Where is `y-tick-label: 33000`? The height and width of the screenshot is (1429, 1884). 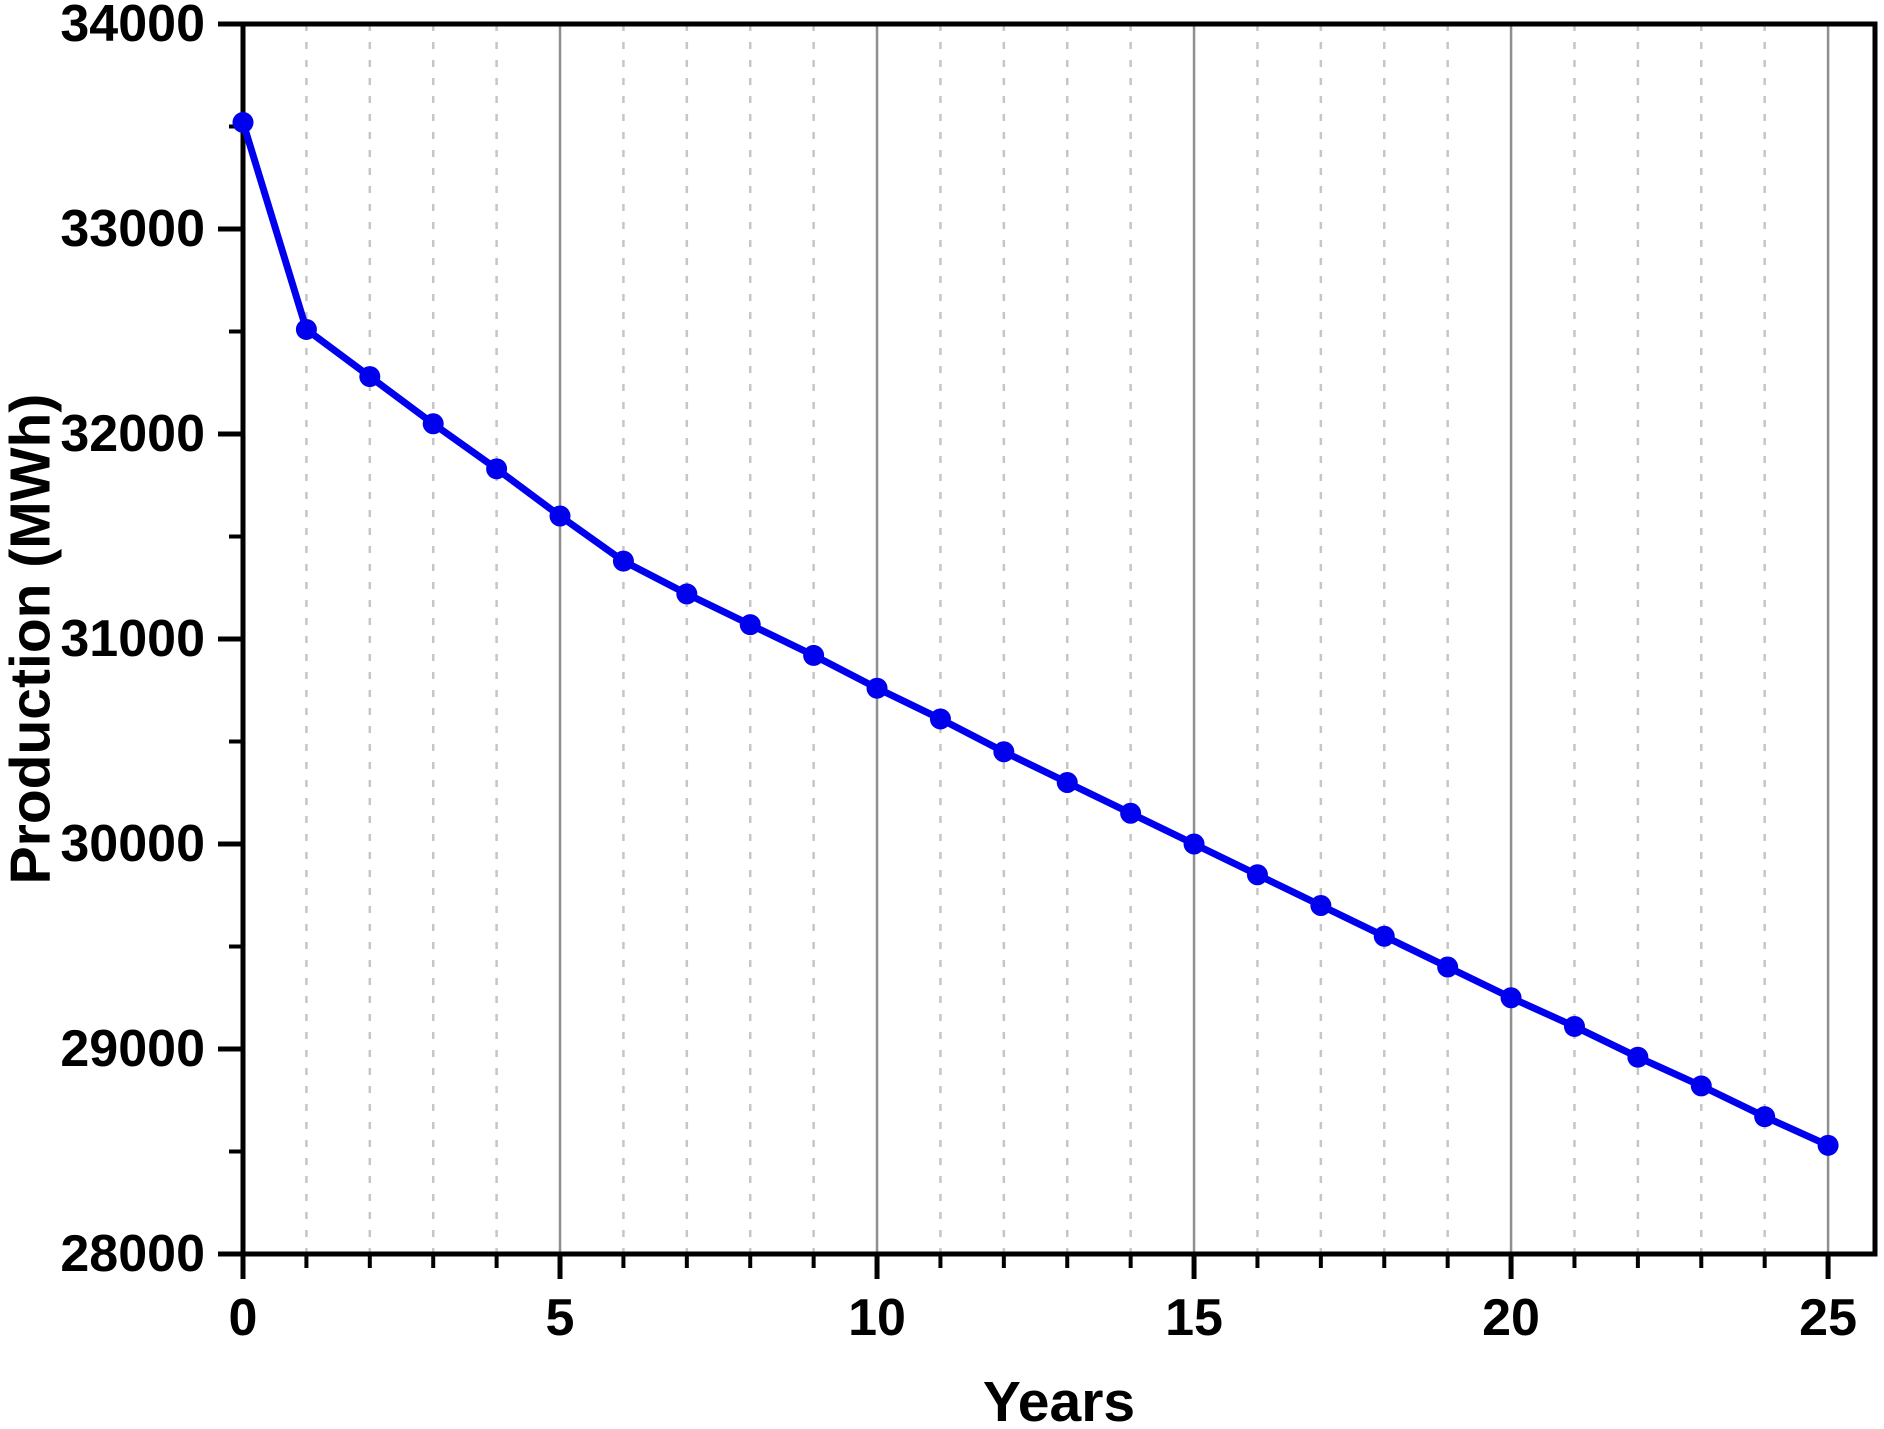 y-tick-label: 33000 is located at coordinates (132, 229).